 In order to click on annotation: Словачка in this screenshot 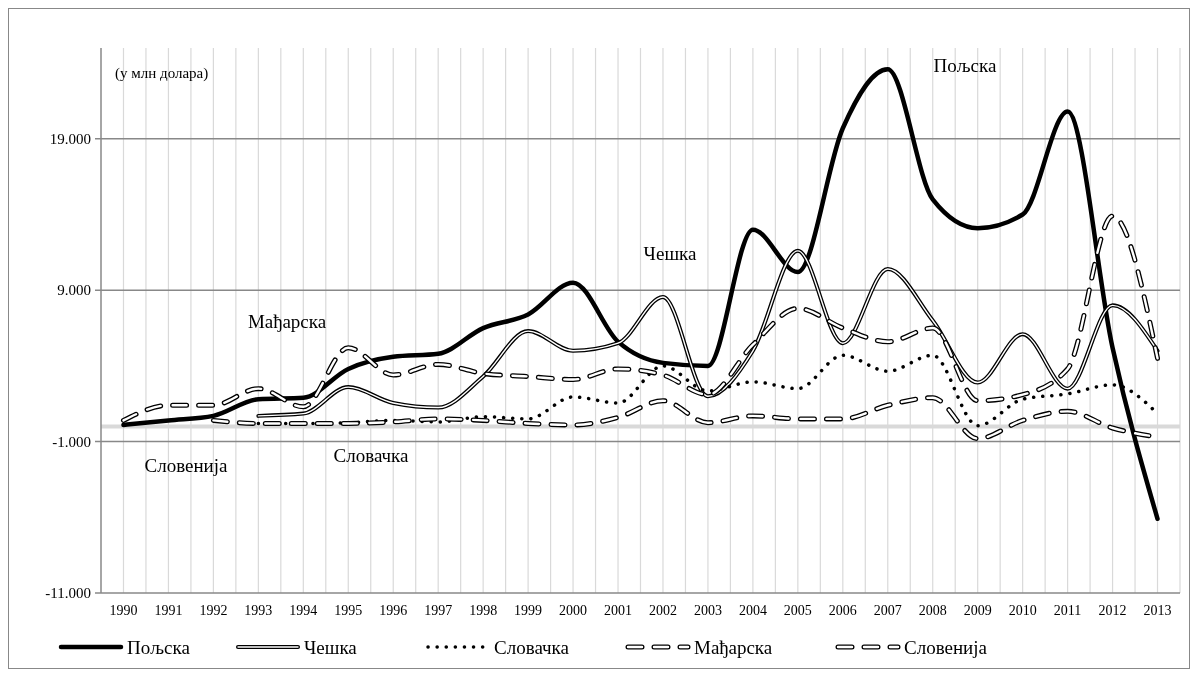, I will do `click(371, 455)`.